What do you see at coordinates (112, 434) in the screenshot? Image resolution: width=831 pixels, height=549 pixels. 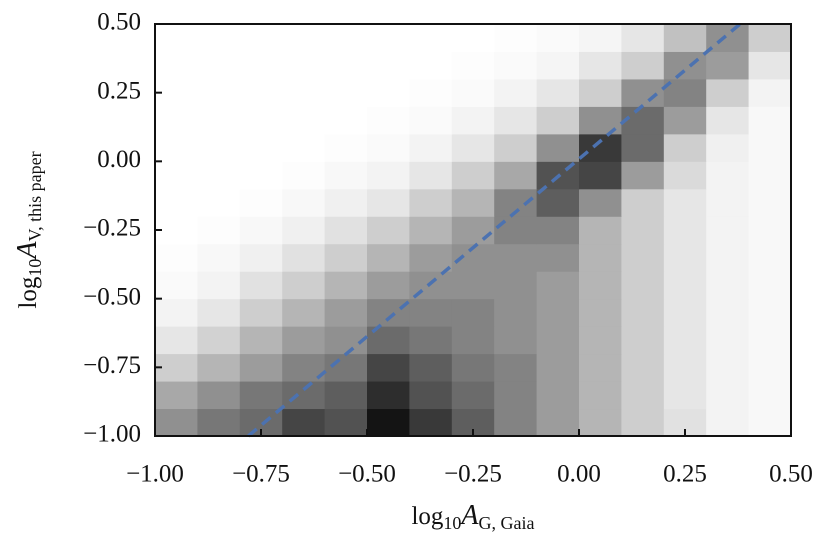 I see `y-tick-label: −1.00` at bounding box center [112, 434].